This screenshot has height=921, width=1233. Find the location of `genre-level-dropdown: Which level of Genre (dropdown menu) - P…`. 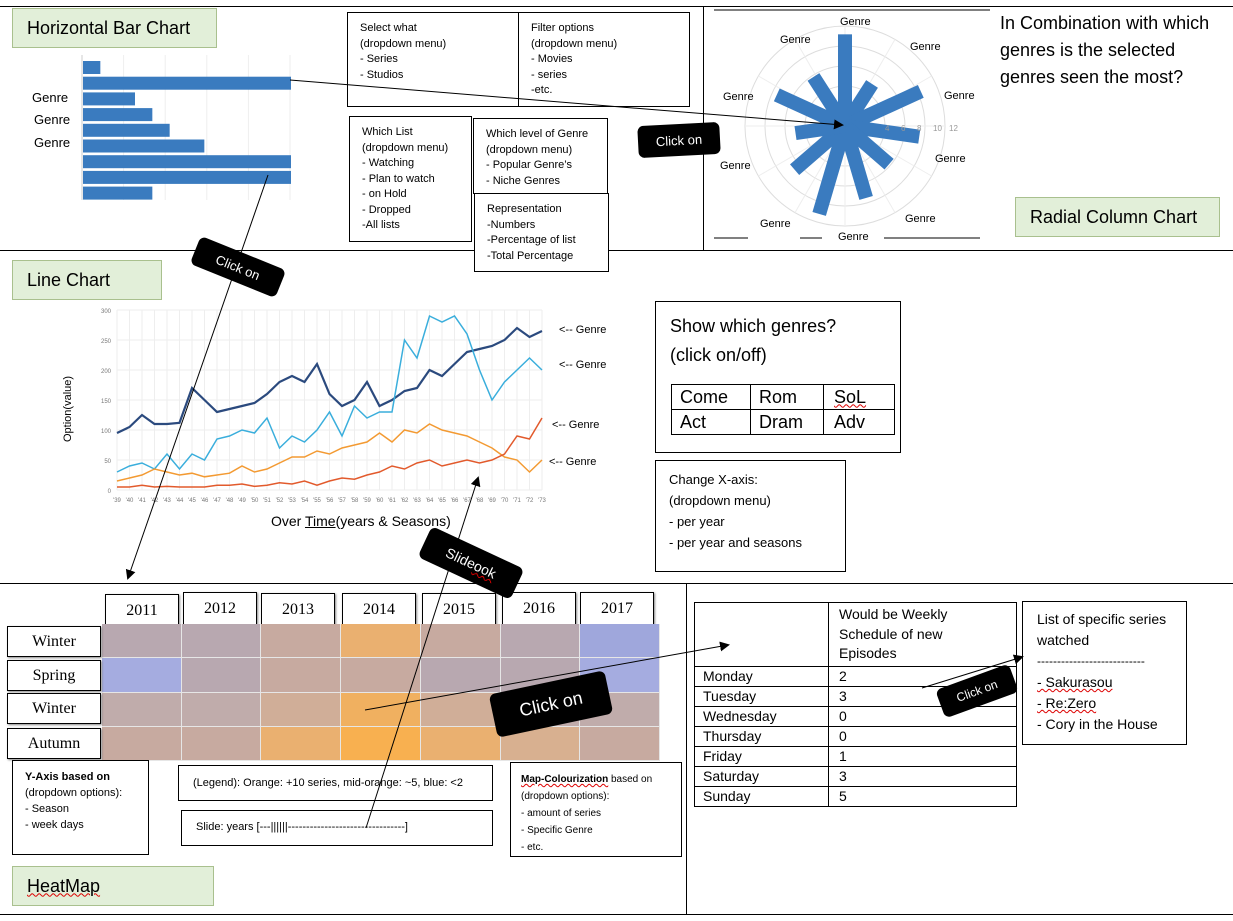

genre-level-dropdown: Which level of Genre (dropdown menu) - P… is located at coordinates (540, 156).